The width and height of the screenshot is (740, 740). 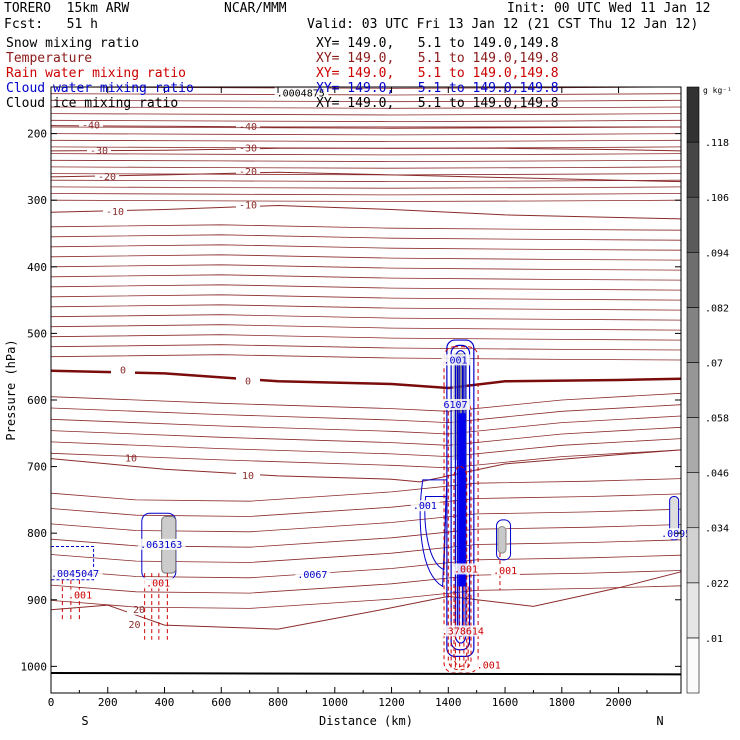 I want to click on field-name-temperature: Temperature, so click(x=49, y=58).